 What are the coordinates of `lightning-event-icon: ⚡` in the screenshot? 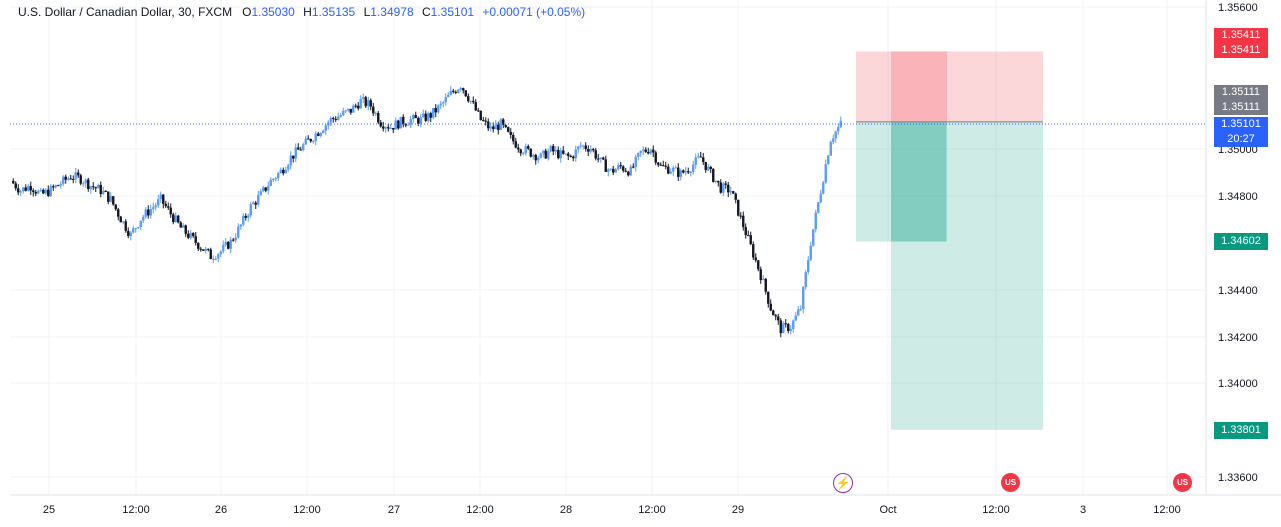 It's located at (843, 483).